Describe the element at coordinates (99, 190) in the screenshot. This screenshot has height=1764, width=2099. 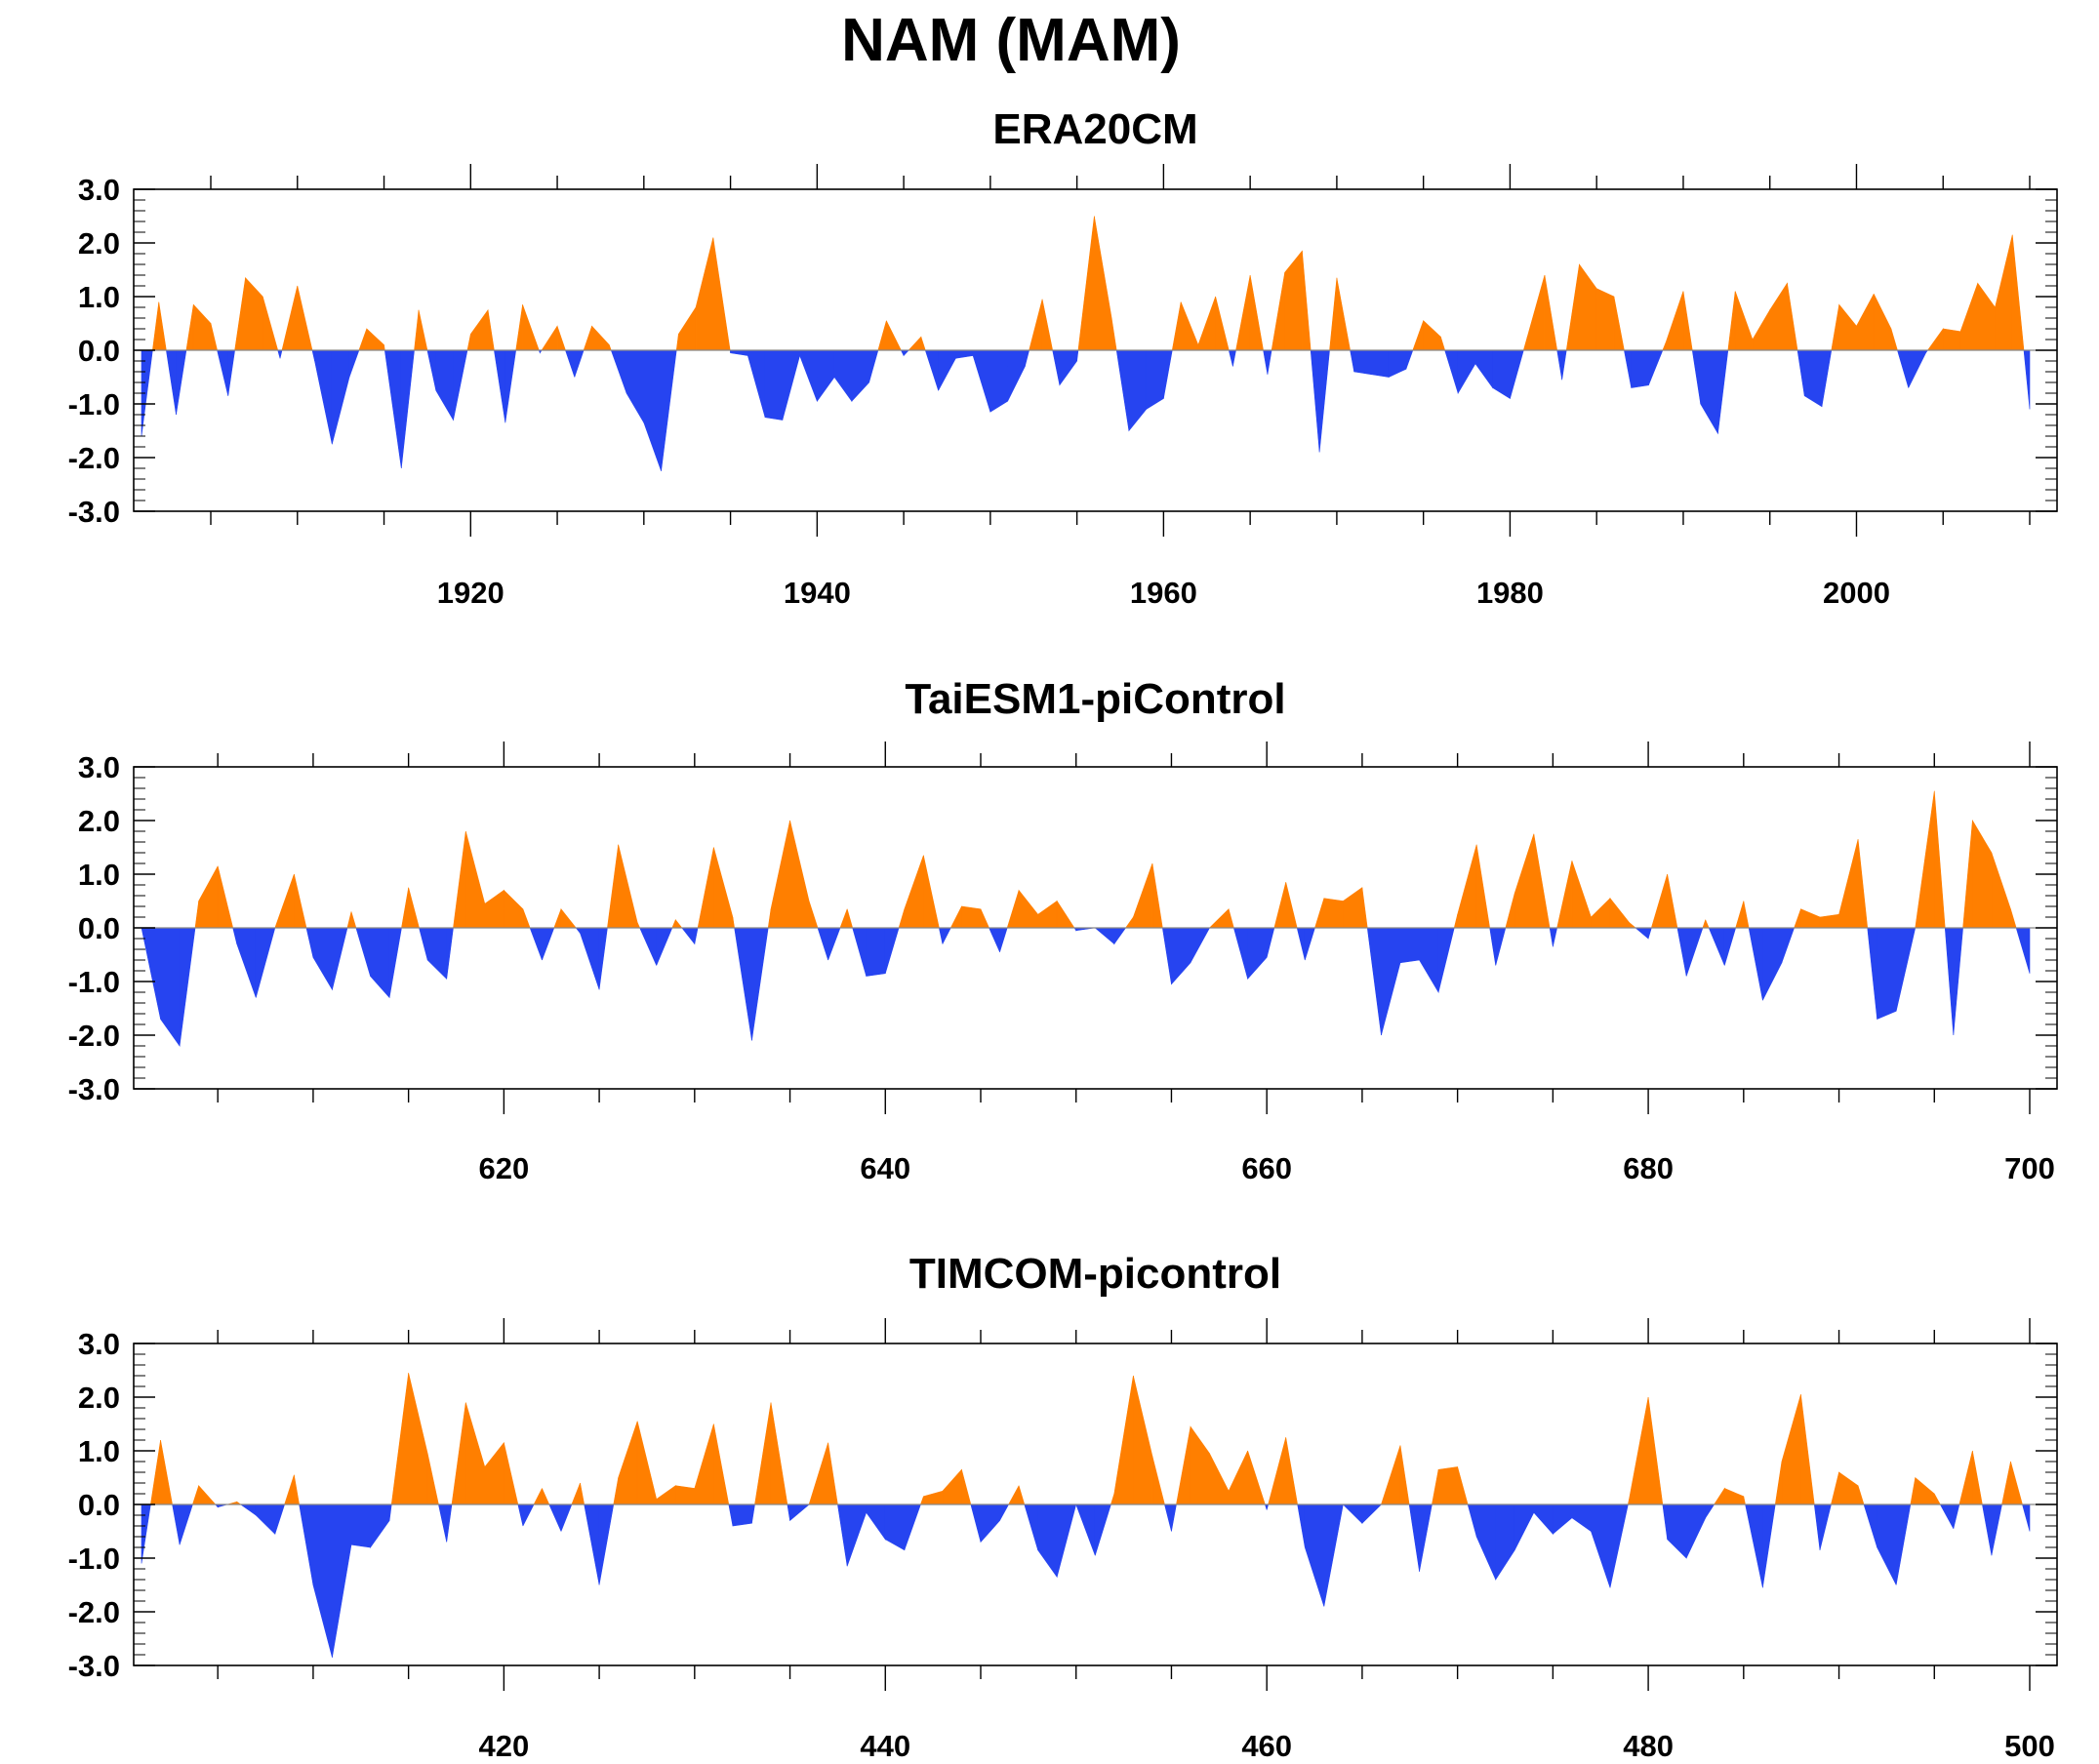
I see `y-tick-label: 3.0` at that location.